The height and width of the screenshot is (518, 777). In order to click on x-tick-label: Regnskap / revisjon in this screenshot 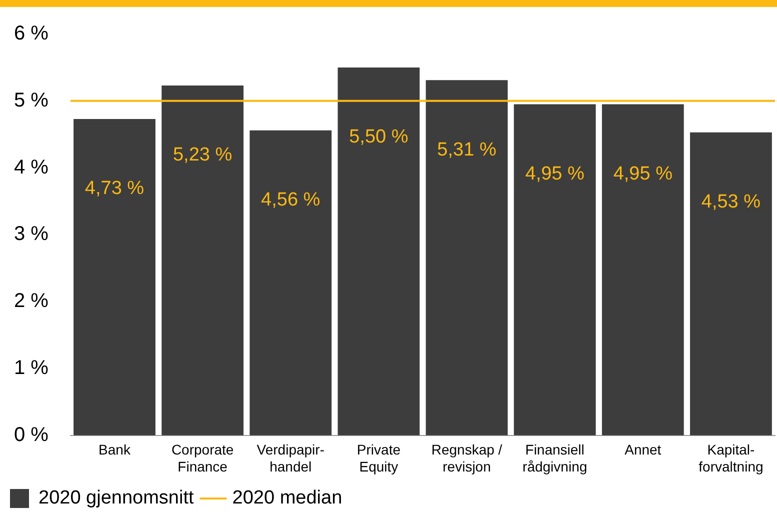, I will do `click(466, 458)`.